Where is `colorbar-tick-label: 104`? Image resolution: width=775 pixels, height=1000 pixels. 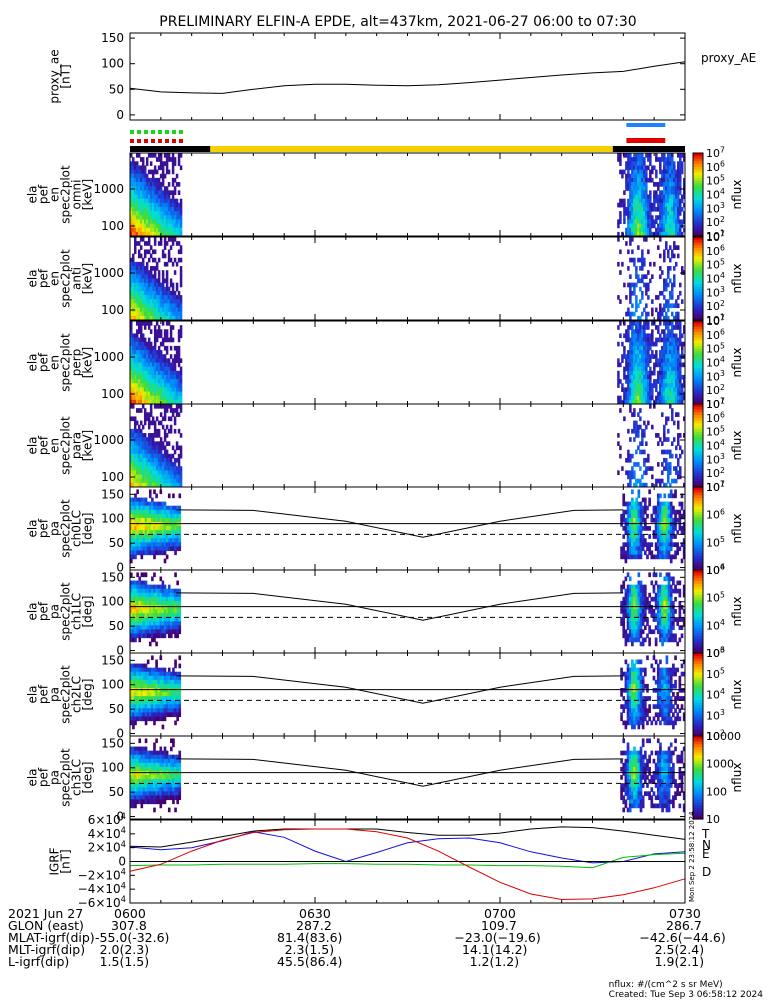
colorbar-tick-label: 104 is located at coordinates (715, 194).